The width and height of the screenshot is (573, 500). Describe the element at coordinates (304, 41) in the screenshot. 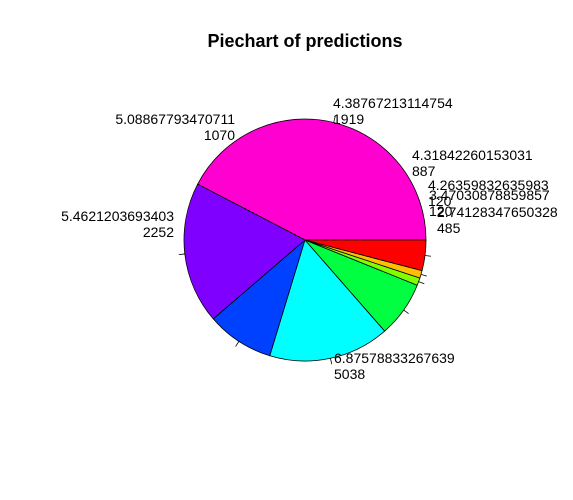

I see `chart-title: Piechart of predictions` at that location.